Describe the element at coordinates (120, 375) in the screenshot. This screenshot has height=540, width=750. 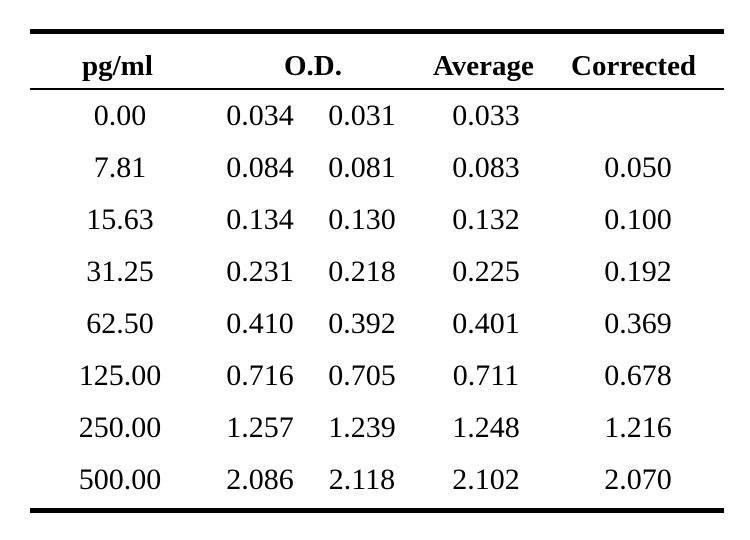
I see `cell-concentration: 125.00` at that location.